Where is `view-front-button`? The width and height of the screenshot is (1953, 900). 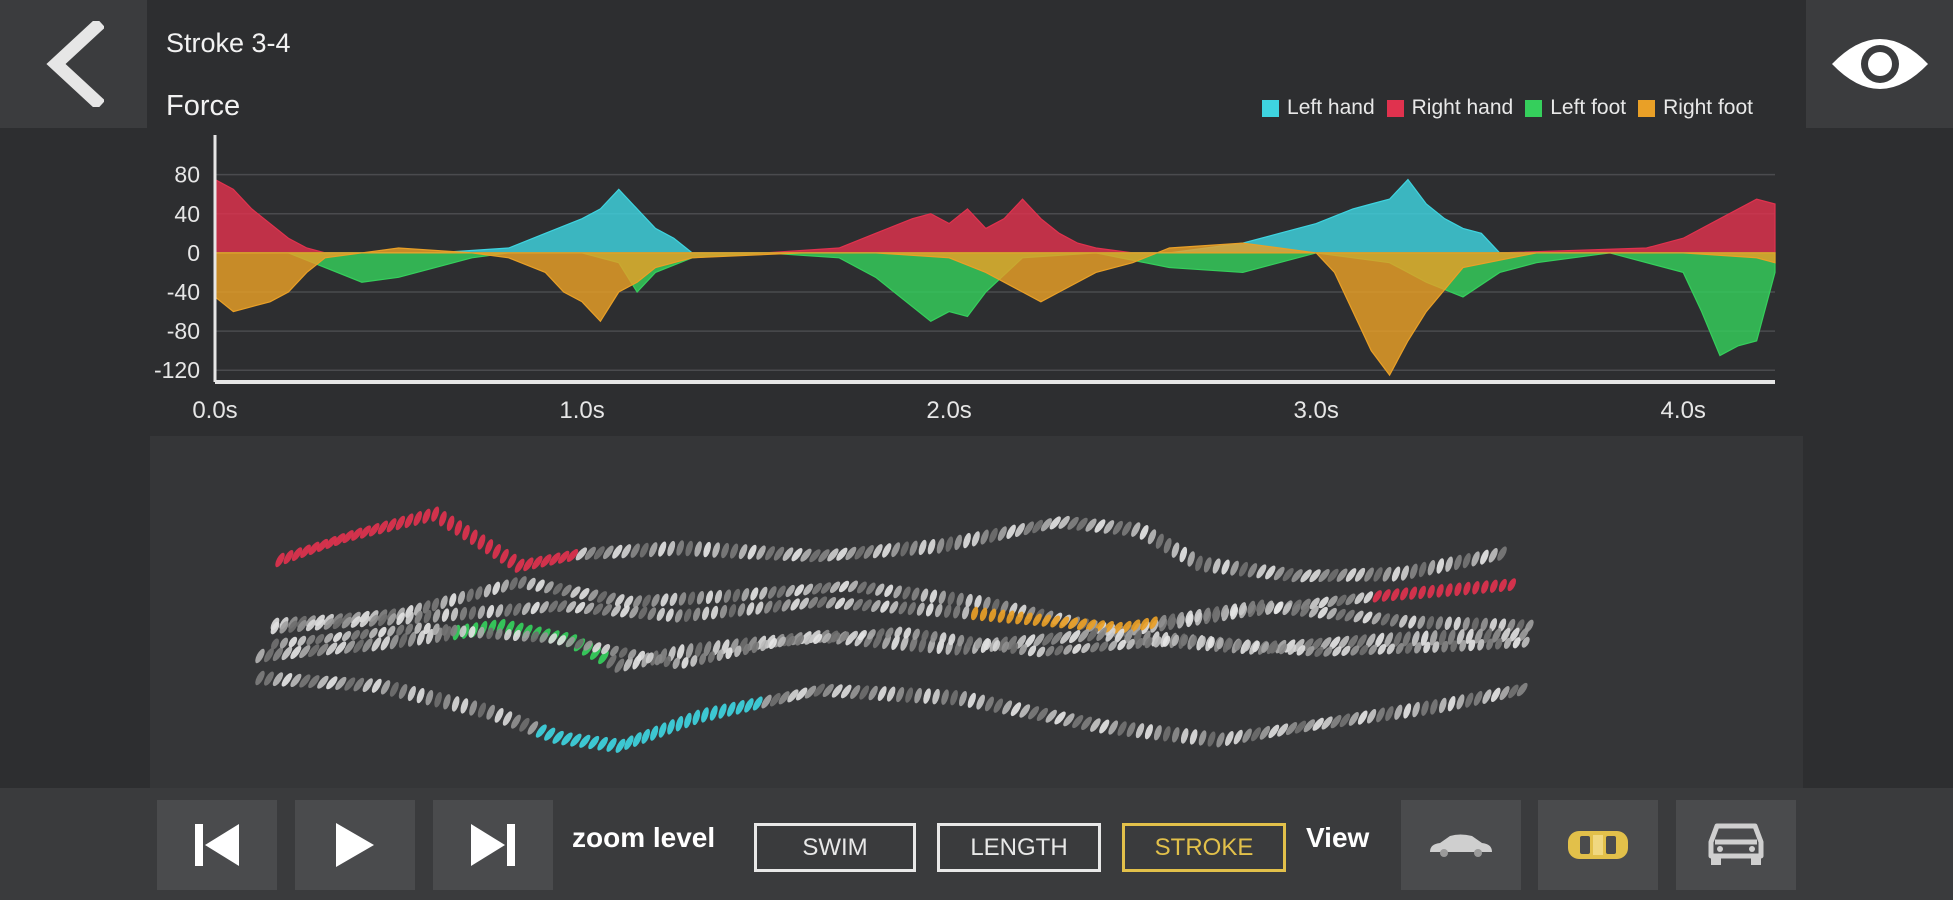 view-front-button is located at coordinates (1736, 845).